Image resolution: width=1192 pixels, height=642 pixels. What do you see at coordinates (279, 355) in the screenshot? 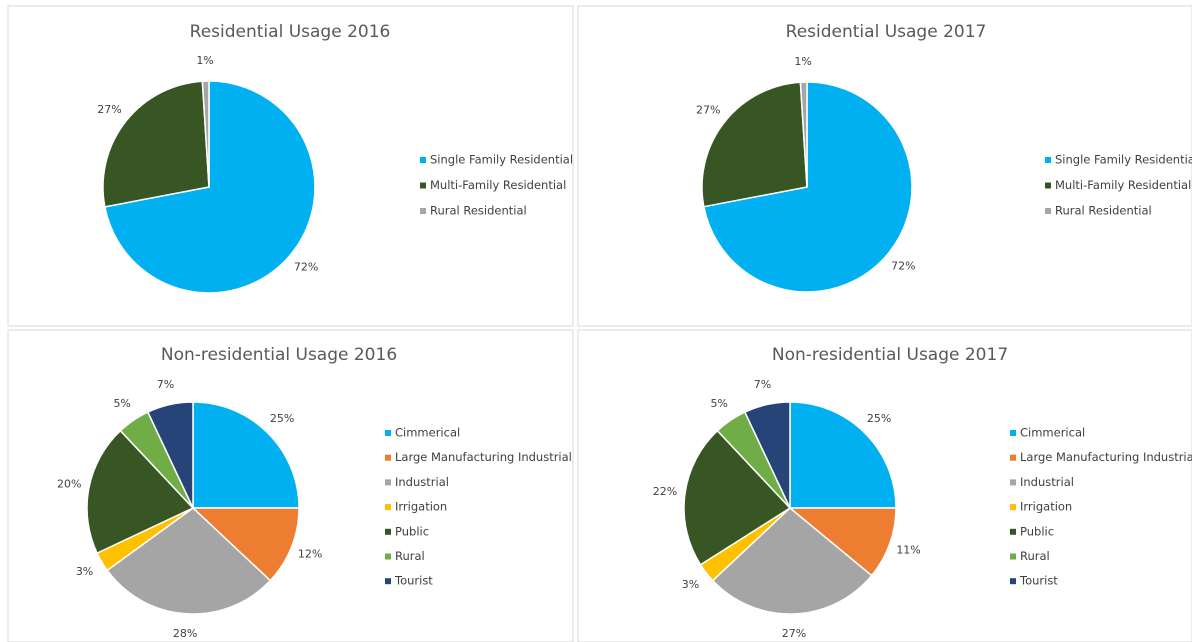
I see `chart-title: Non-residential Usage 2016` at bounding box center [279, 355].